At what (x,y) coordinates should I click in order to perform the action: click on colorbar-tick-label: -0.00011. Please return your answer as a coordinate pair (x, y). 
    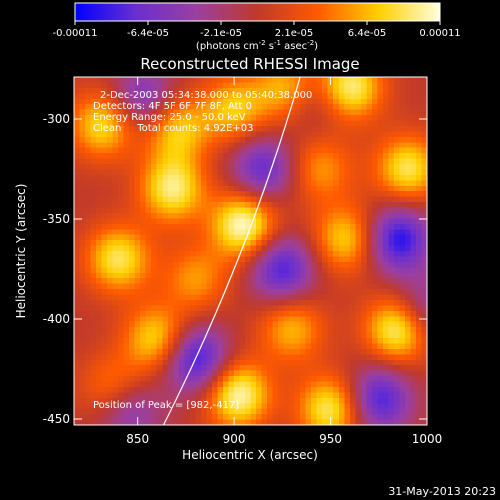
    Looking at the image, I should click on (75, 33).